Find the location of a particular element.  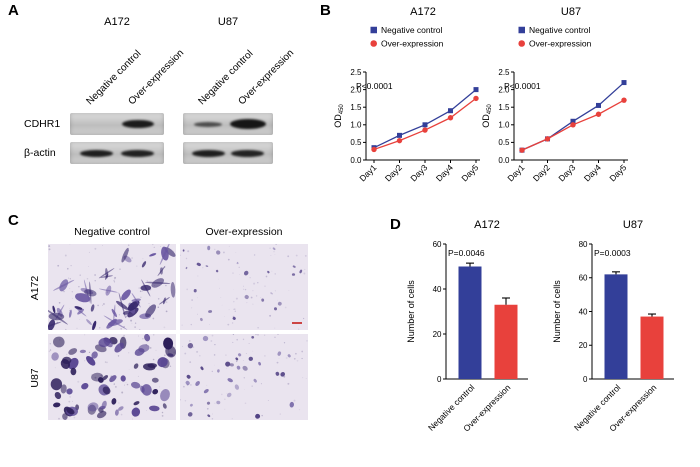

blot-strip-a172-actin is located at coordinates (117, 153).